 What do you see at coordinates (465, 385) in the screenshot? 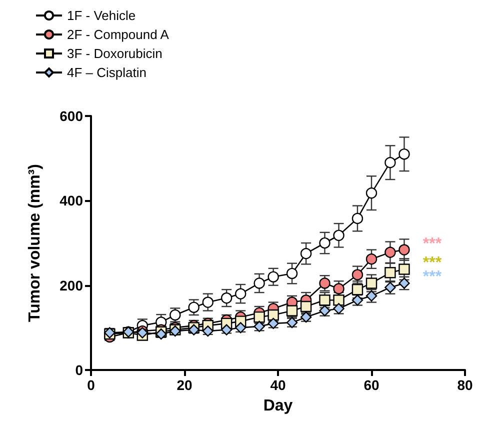
I see `x-tick-label: 80` at bounding box center [465, 385].